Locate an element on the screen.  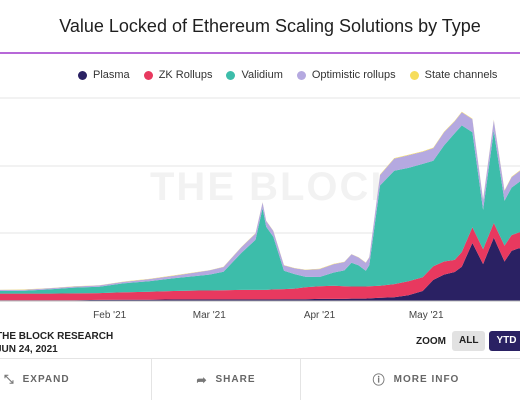
title-divider is located at coordinates (260, 53).